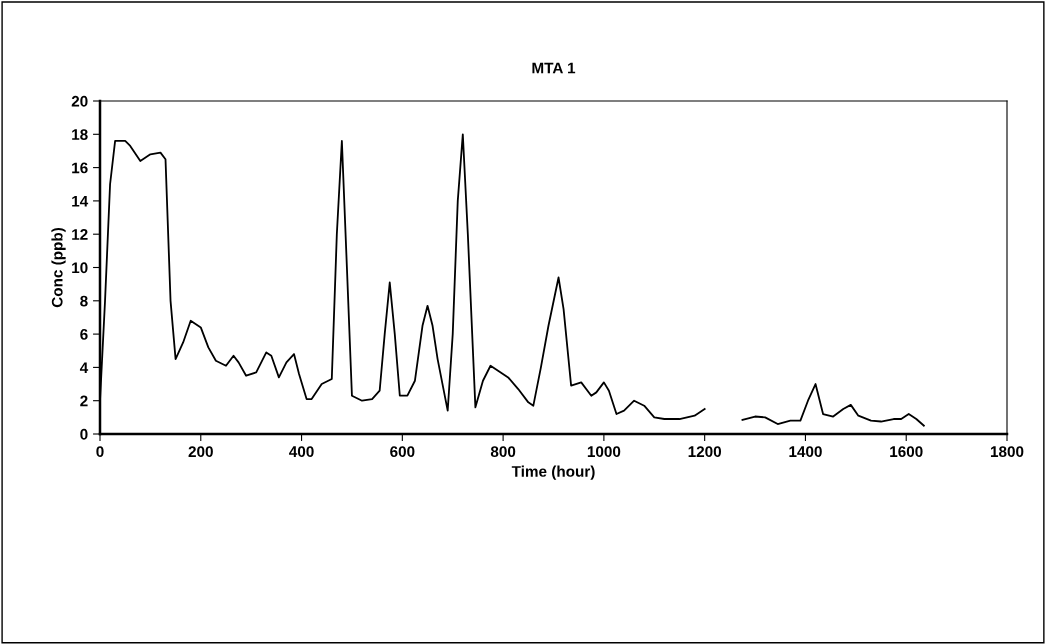  I want to click on x-tick-label: 0, so click(100, 452).